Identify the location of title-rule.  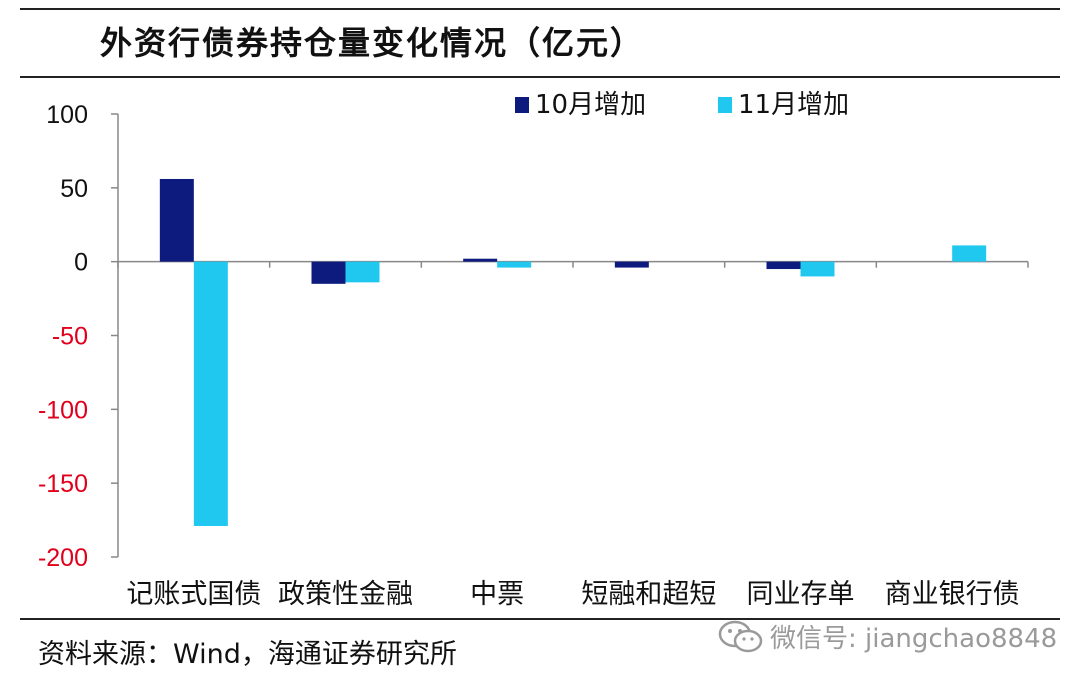
(540, 77).